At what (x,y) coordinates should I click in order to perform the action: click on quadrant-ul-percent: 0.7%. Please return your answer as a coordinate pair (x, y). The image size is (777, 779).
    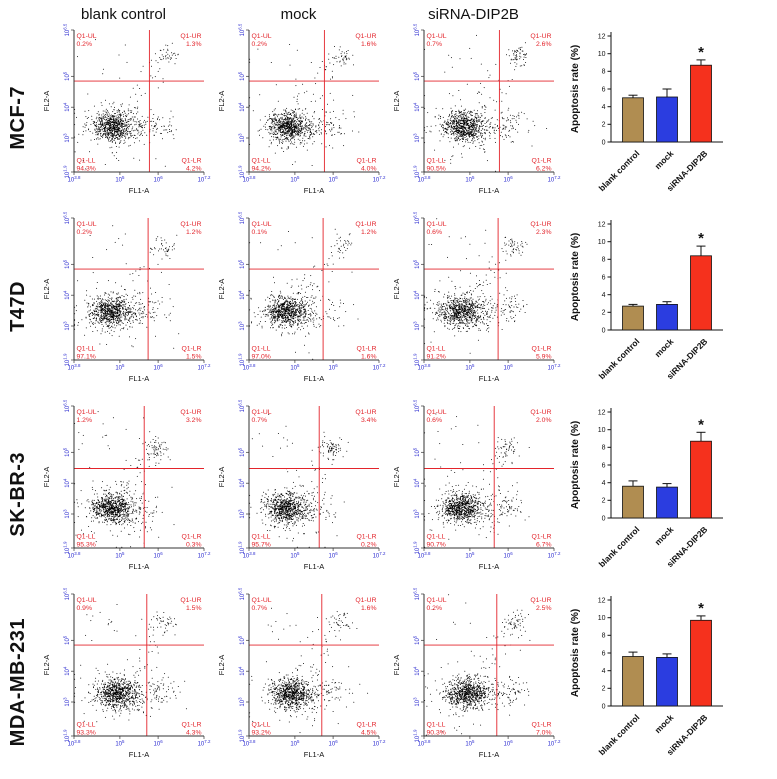
    Looking at the image, I should click on (260, 608).